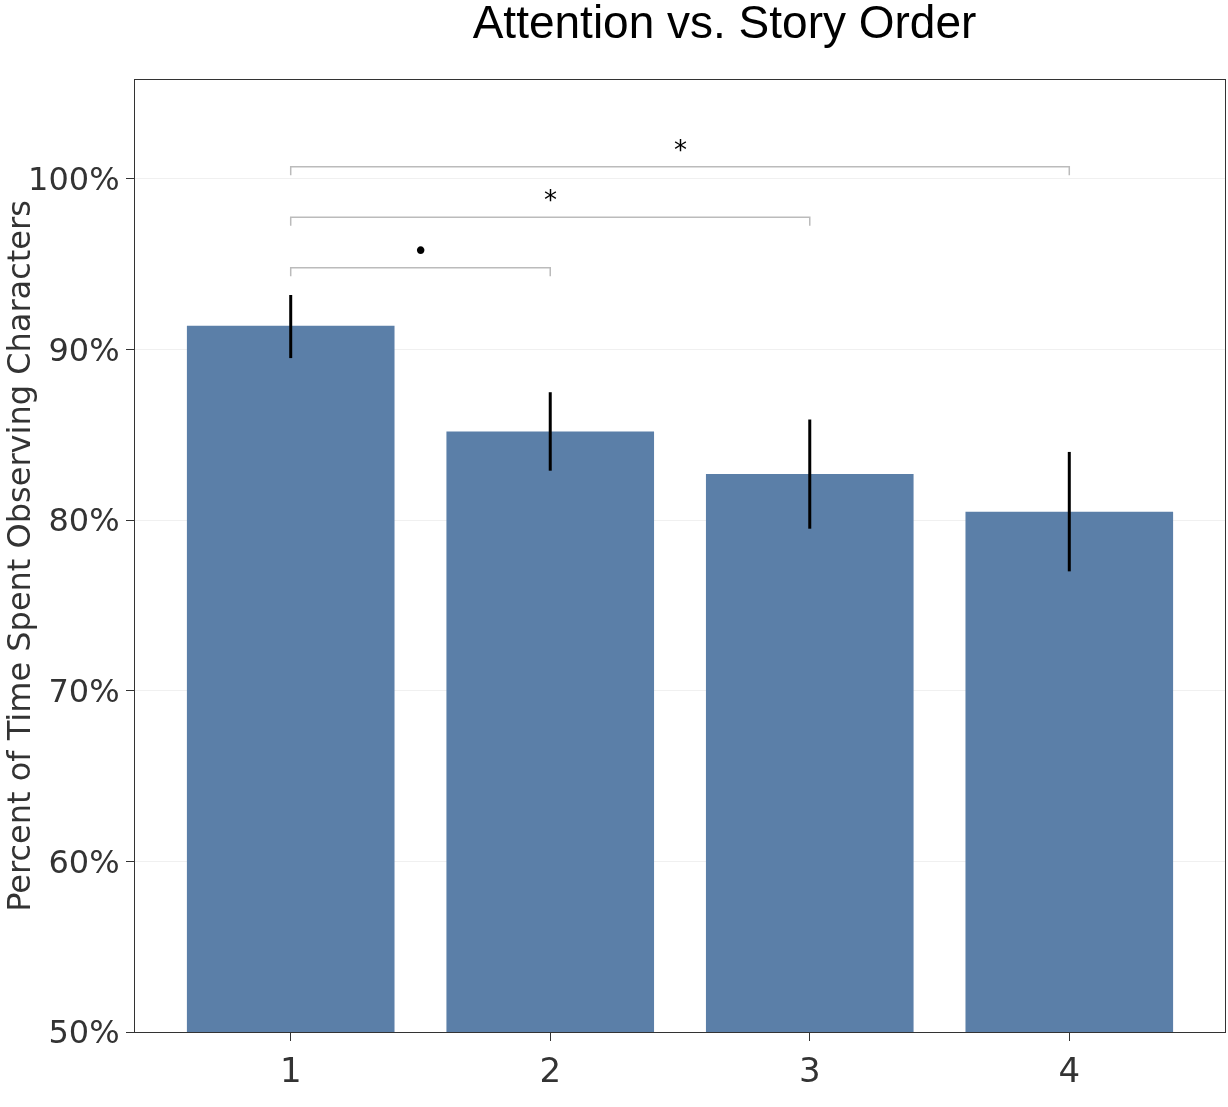 The image size is (1228, 1107). Describe the element at coordinates (421, 251) in the screenshot. I see `annotation: •` at that location.